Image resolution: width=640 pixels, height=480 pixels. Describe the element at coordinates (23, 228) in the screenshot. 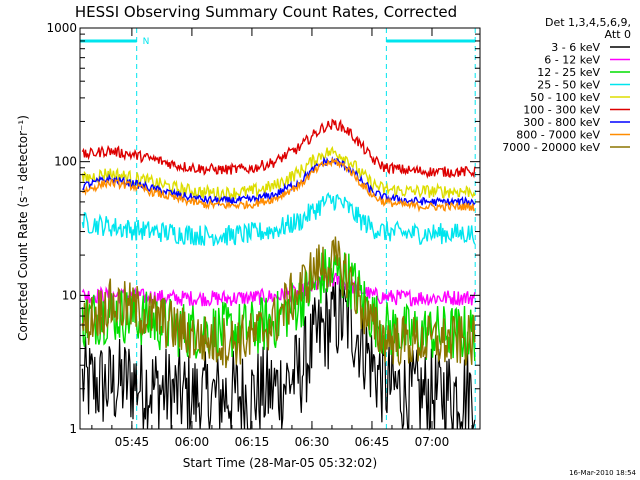

I see `y-axis-label: Corrected Count Rate (s⁻¹ detector⁻¹)` at that location.